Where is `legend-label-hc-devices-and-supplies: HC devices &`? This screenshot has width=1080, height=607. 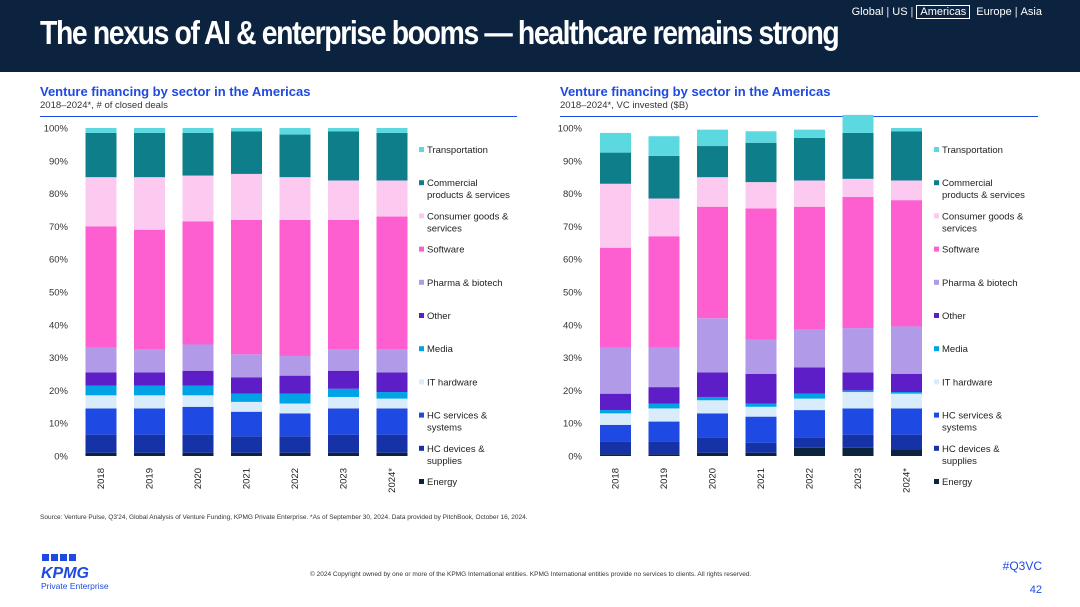 legend-label-hc-devices-and-supplies: HC devices & is located at coordinates (971, 449).